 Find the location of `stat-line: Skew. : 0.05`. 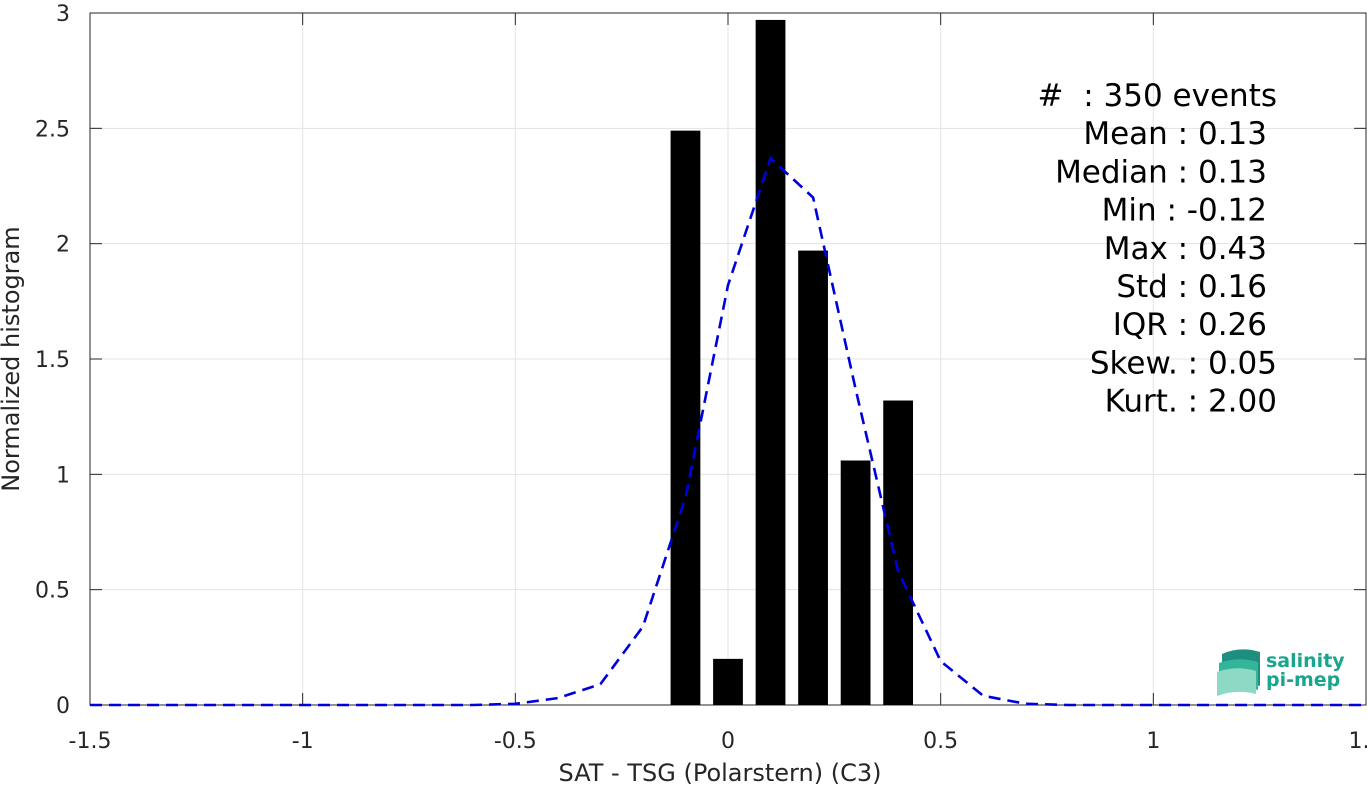

stat-line: Skew. : 0.05 is located at coordinates (1183, 363).